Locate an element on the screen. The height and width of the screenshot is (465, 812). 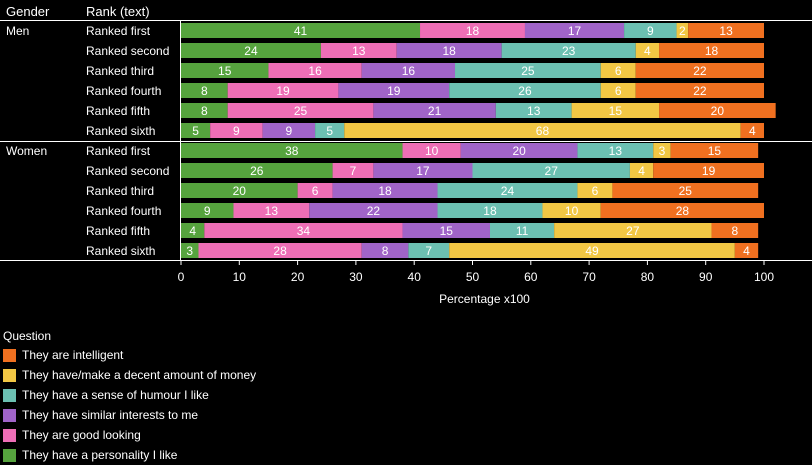
legend-item: They have/make a decent amount of money is located at coordinates (129, 375).